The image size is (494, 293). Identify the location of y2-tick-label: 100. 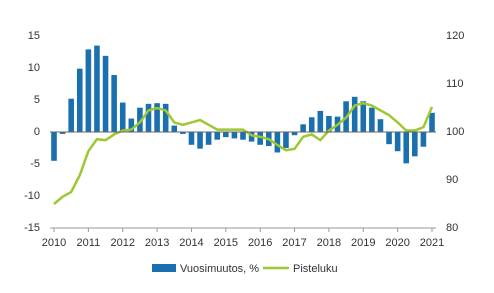
(455, 132).